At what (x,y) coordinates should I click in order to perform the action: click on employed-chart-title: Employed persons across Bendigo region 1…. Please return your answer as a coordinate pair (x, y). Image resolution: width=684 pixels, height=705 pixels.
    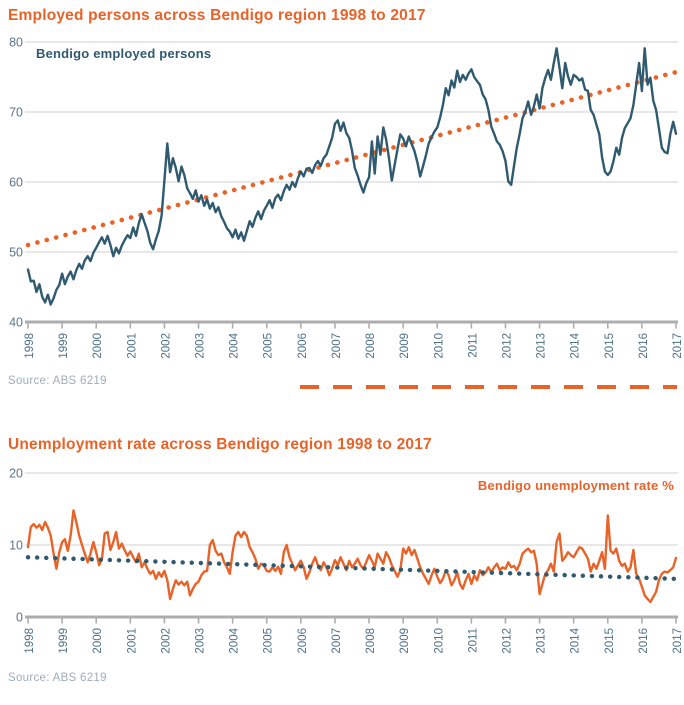
    Looking at the image, I should click on (217, 15).